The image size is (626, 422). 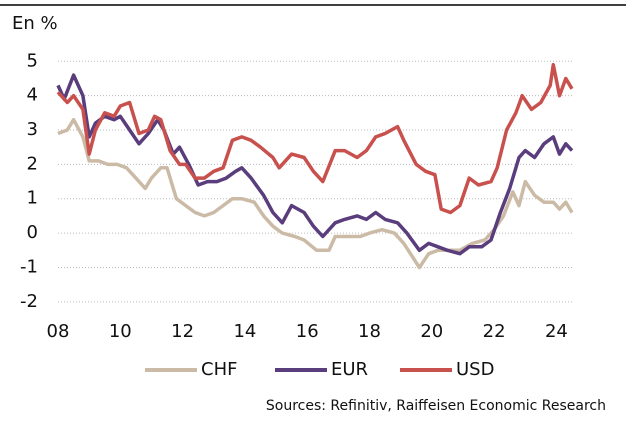 I want to click on legend-label: CHF, so click(x=219, y=369).